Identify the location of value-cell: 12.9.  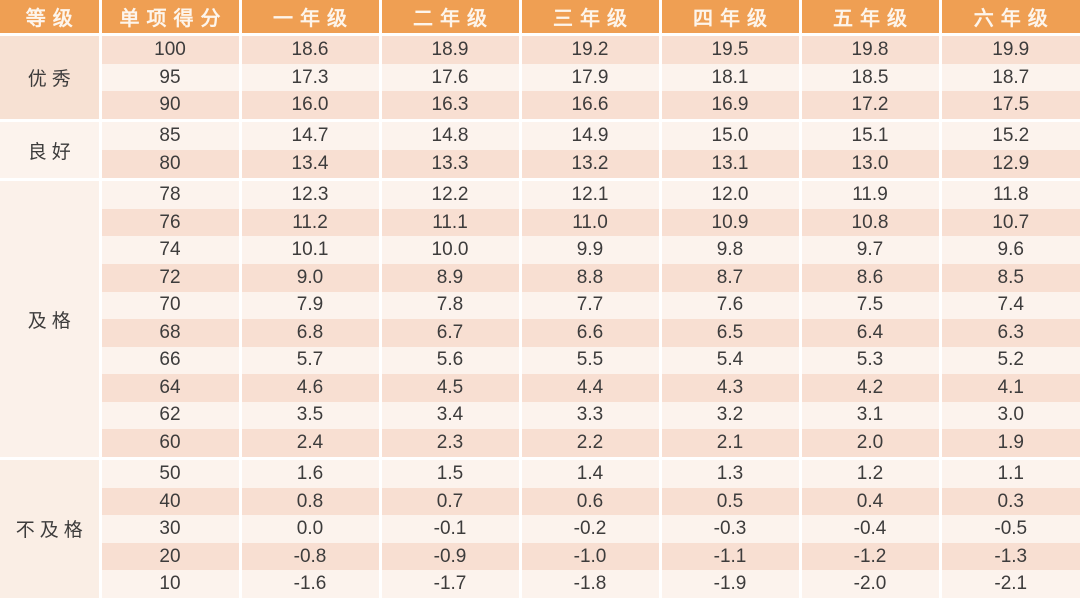
(1010, 165).